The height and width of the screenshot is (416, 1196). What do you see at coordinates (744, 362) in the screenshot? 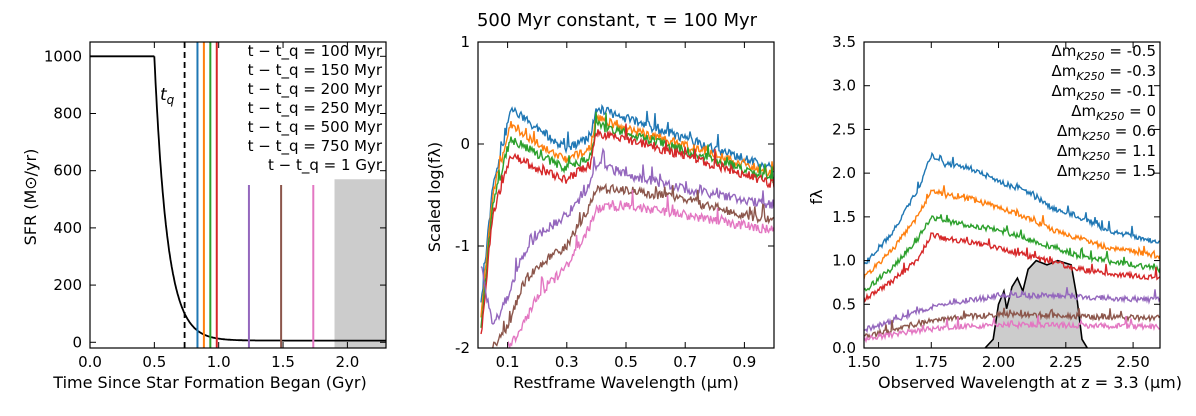
I see `x-tick-label: 0.9` at bounding box center [744, 362].